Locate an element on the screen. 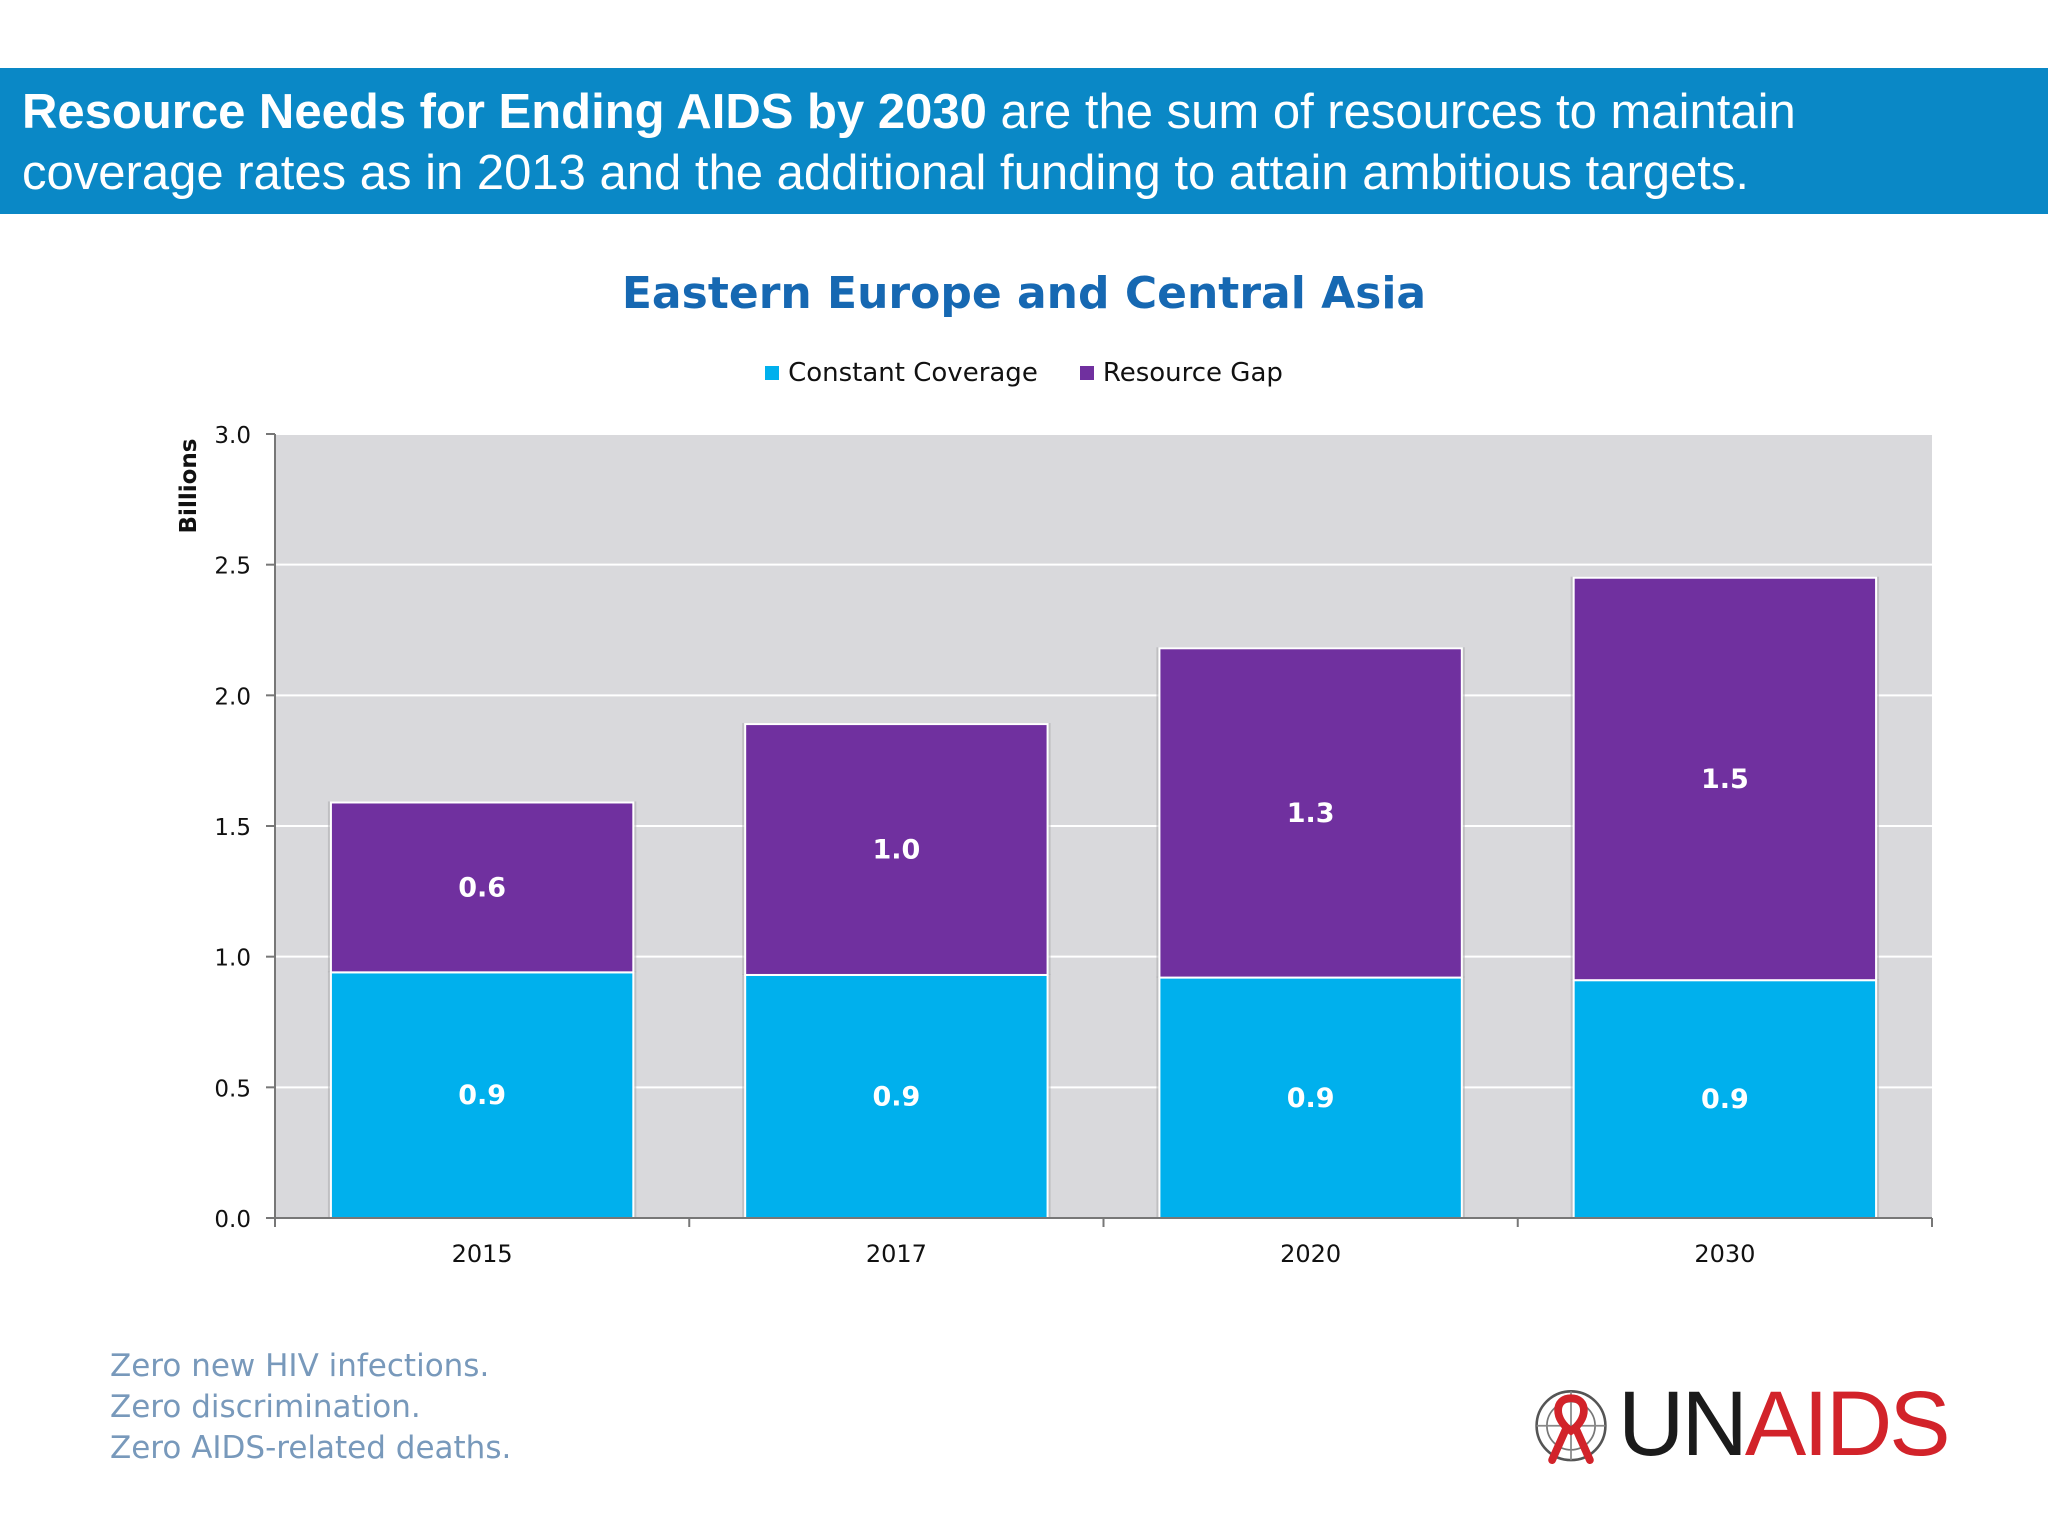 This screenshot has width=2048, height=1536. x-tick-label: 2020 is located at coordinates (1310, 1254).